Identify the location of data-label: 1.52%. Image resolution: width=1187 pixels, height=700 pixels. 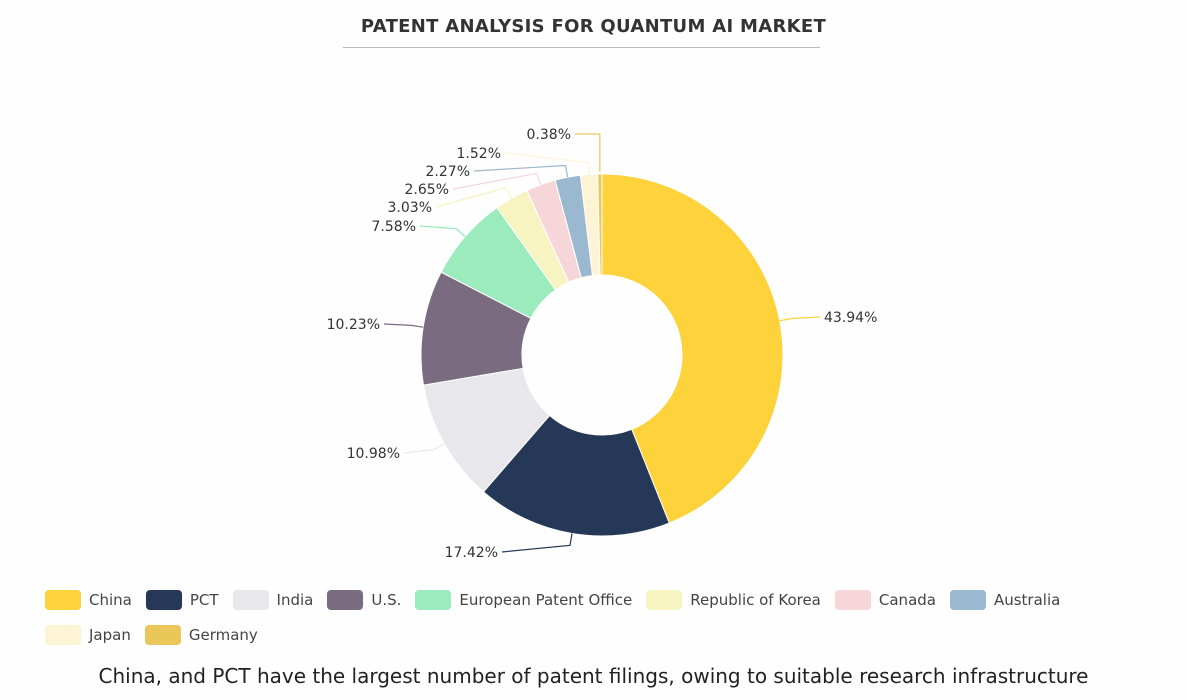
(479, 154).